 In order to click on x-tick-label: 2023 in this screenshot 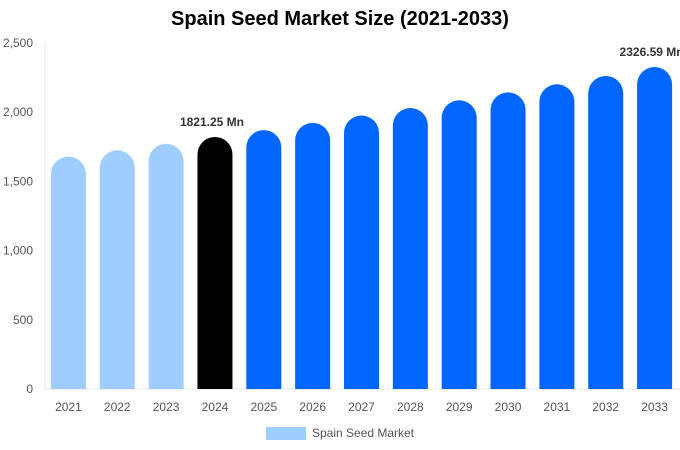, I will do `click(166, 407)`.